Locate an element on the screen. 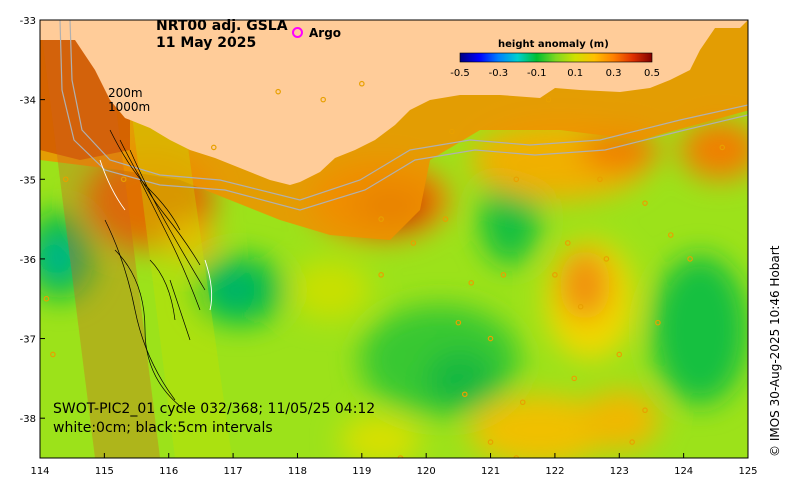 The height and width of the screenshot is (496, 791). swot-swath-left is located at coordinates (100, 239).